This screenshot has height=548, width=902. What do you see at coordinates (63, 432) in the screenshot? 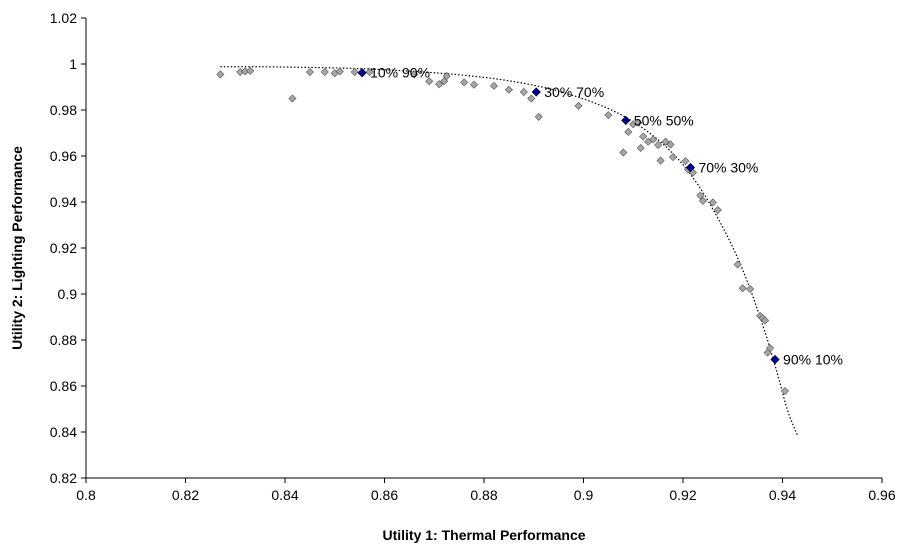
I see `y-tick-label: 0.84` at bounding box center [63, 432].